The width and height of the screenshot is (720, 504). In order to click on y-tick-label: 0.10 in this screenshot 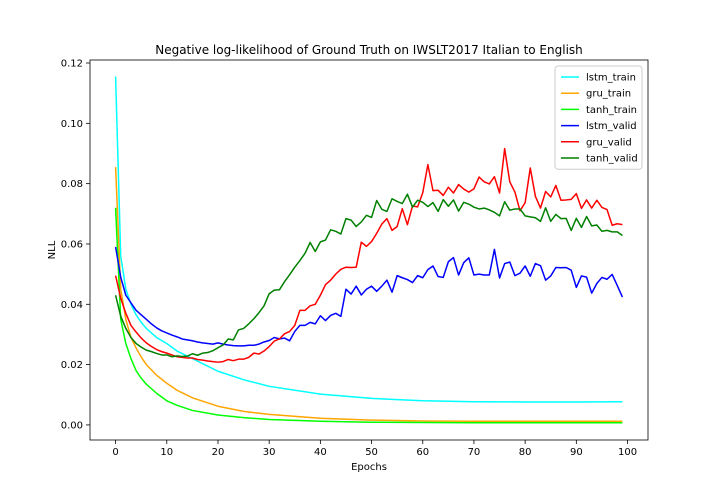, I will do `click(72, 124)`.